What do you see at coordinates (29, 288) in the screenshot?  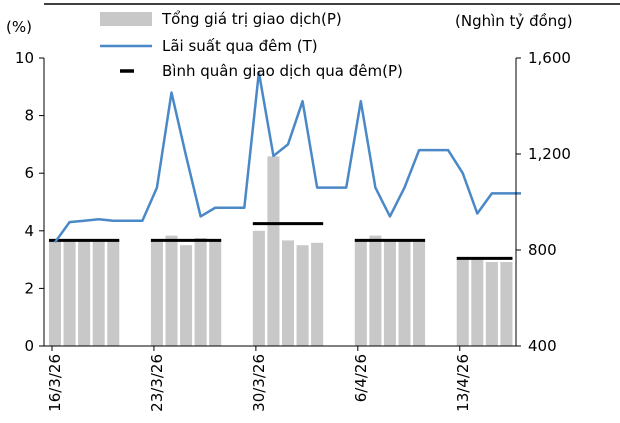 I see `left-tick-label: 2` at bounding box center [29, 288].